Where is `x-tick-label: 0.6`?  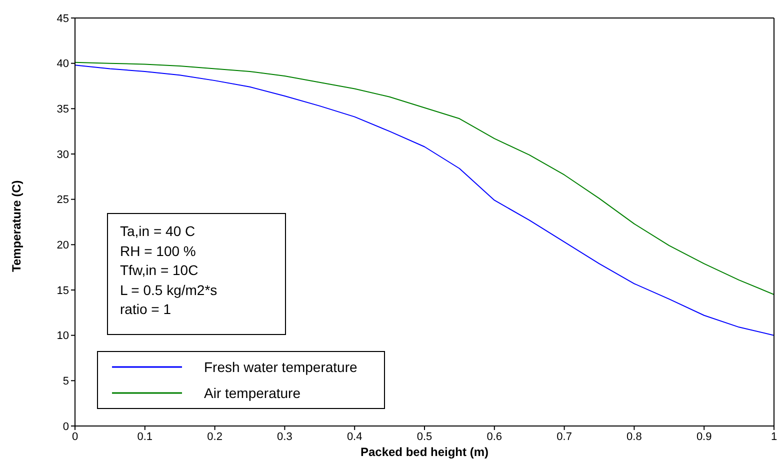 x-tick-label: 0.6 is located at coordinates (494, 436).